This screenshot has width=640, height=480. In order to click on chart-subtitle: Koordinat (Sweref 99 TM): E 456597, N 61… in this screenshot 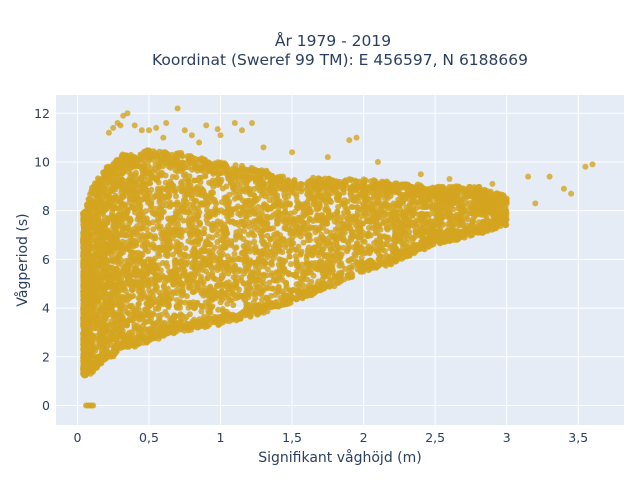, I will do `click(340, 60)`.